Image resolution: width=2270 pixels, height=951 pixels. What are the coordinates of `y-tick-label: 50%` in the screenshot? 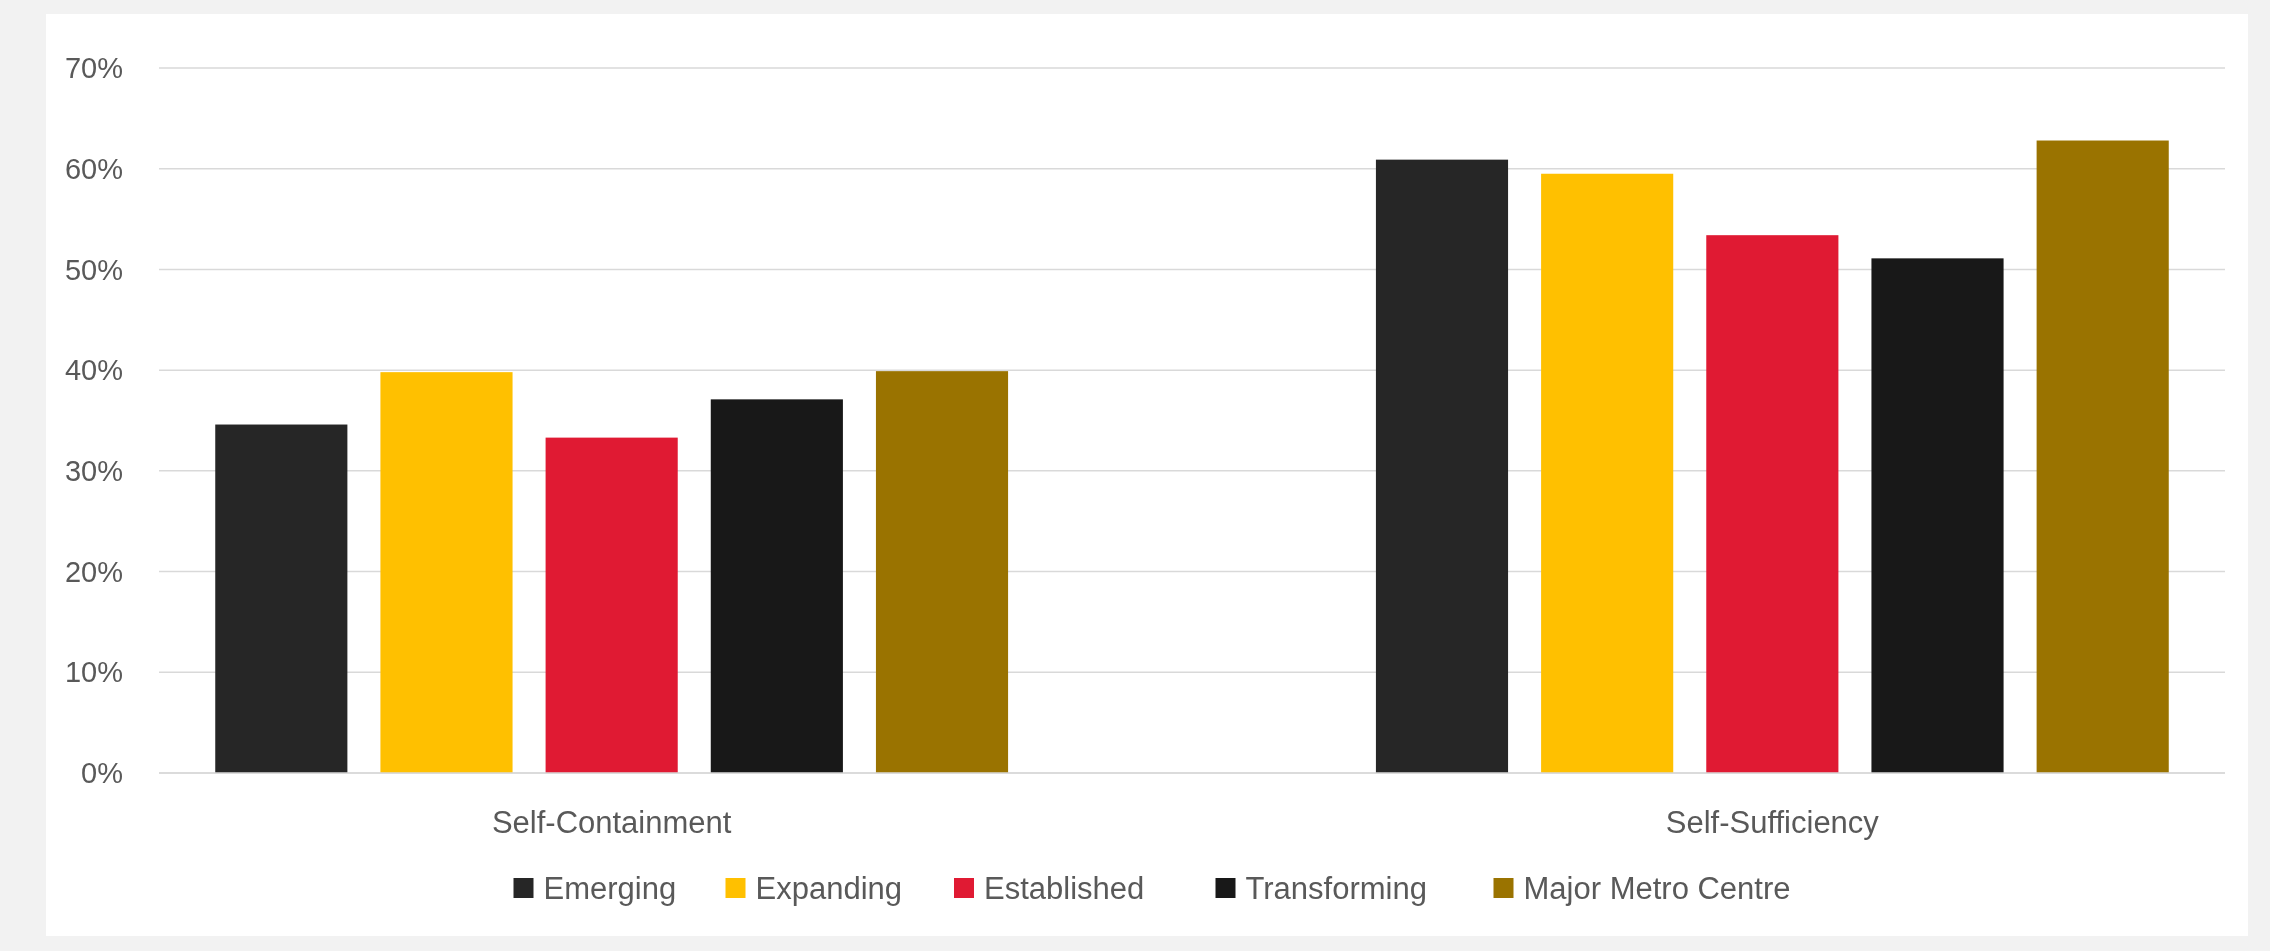 It's located at (93, 269).